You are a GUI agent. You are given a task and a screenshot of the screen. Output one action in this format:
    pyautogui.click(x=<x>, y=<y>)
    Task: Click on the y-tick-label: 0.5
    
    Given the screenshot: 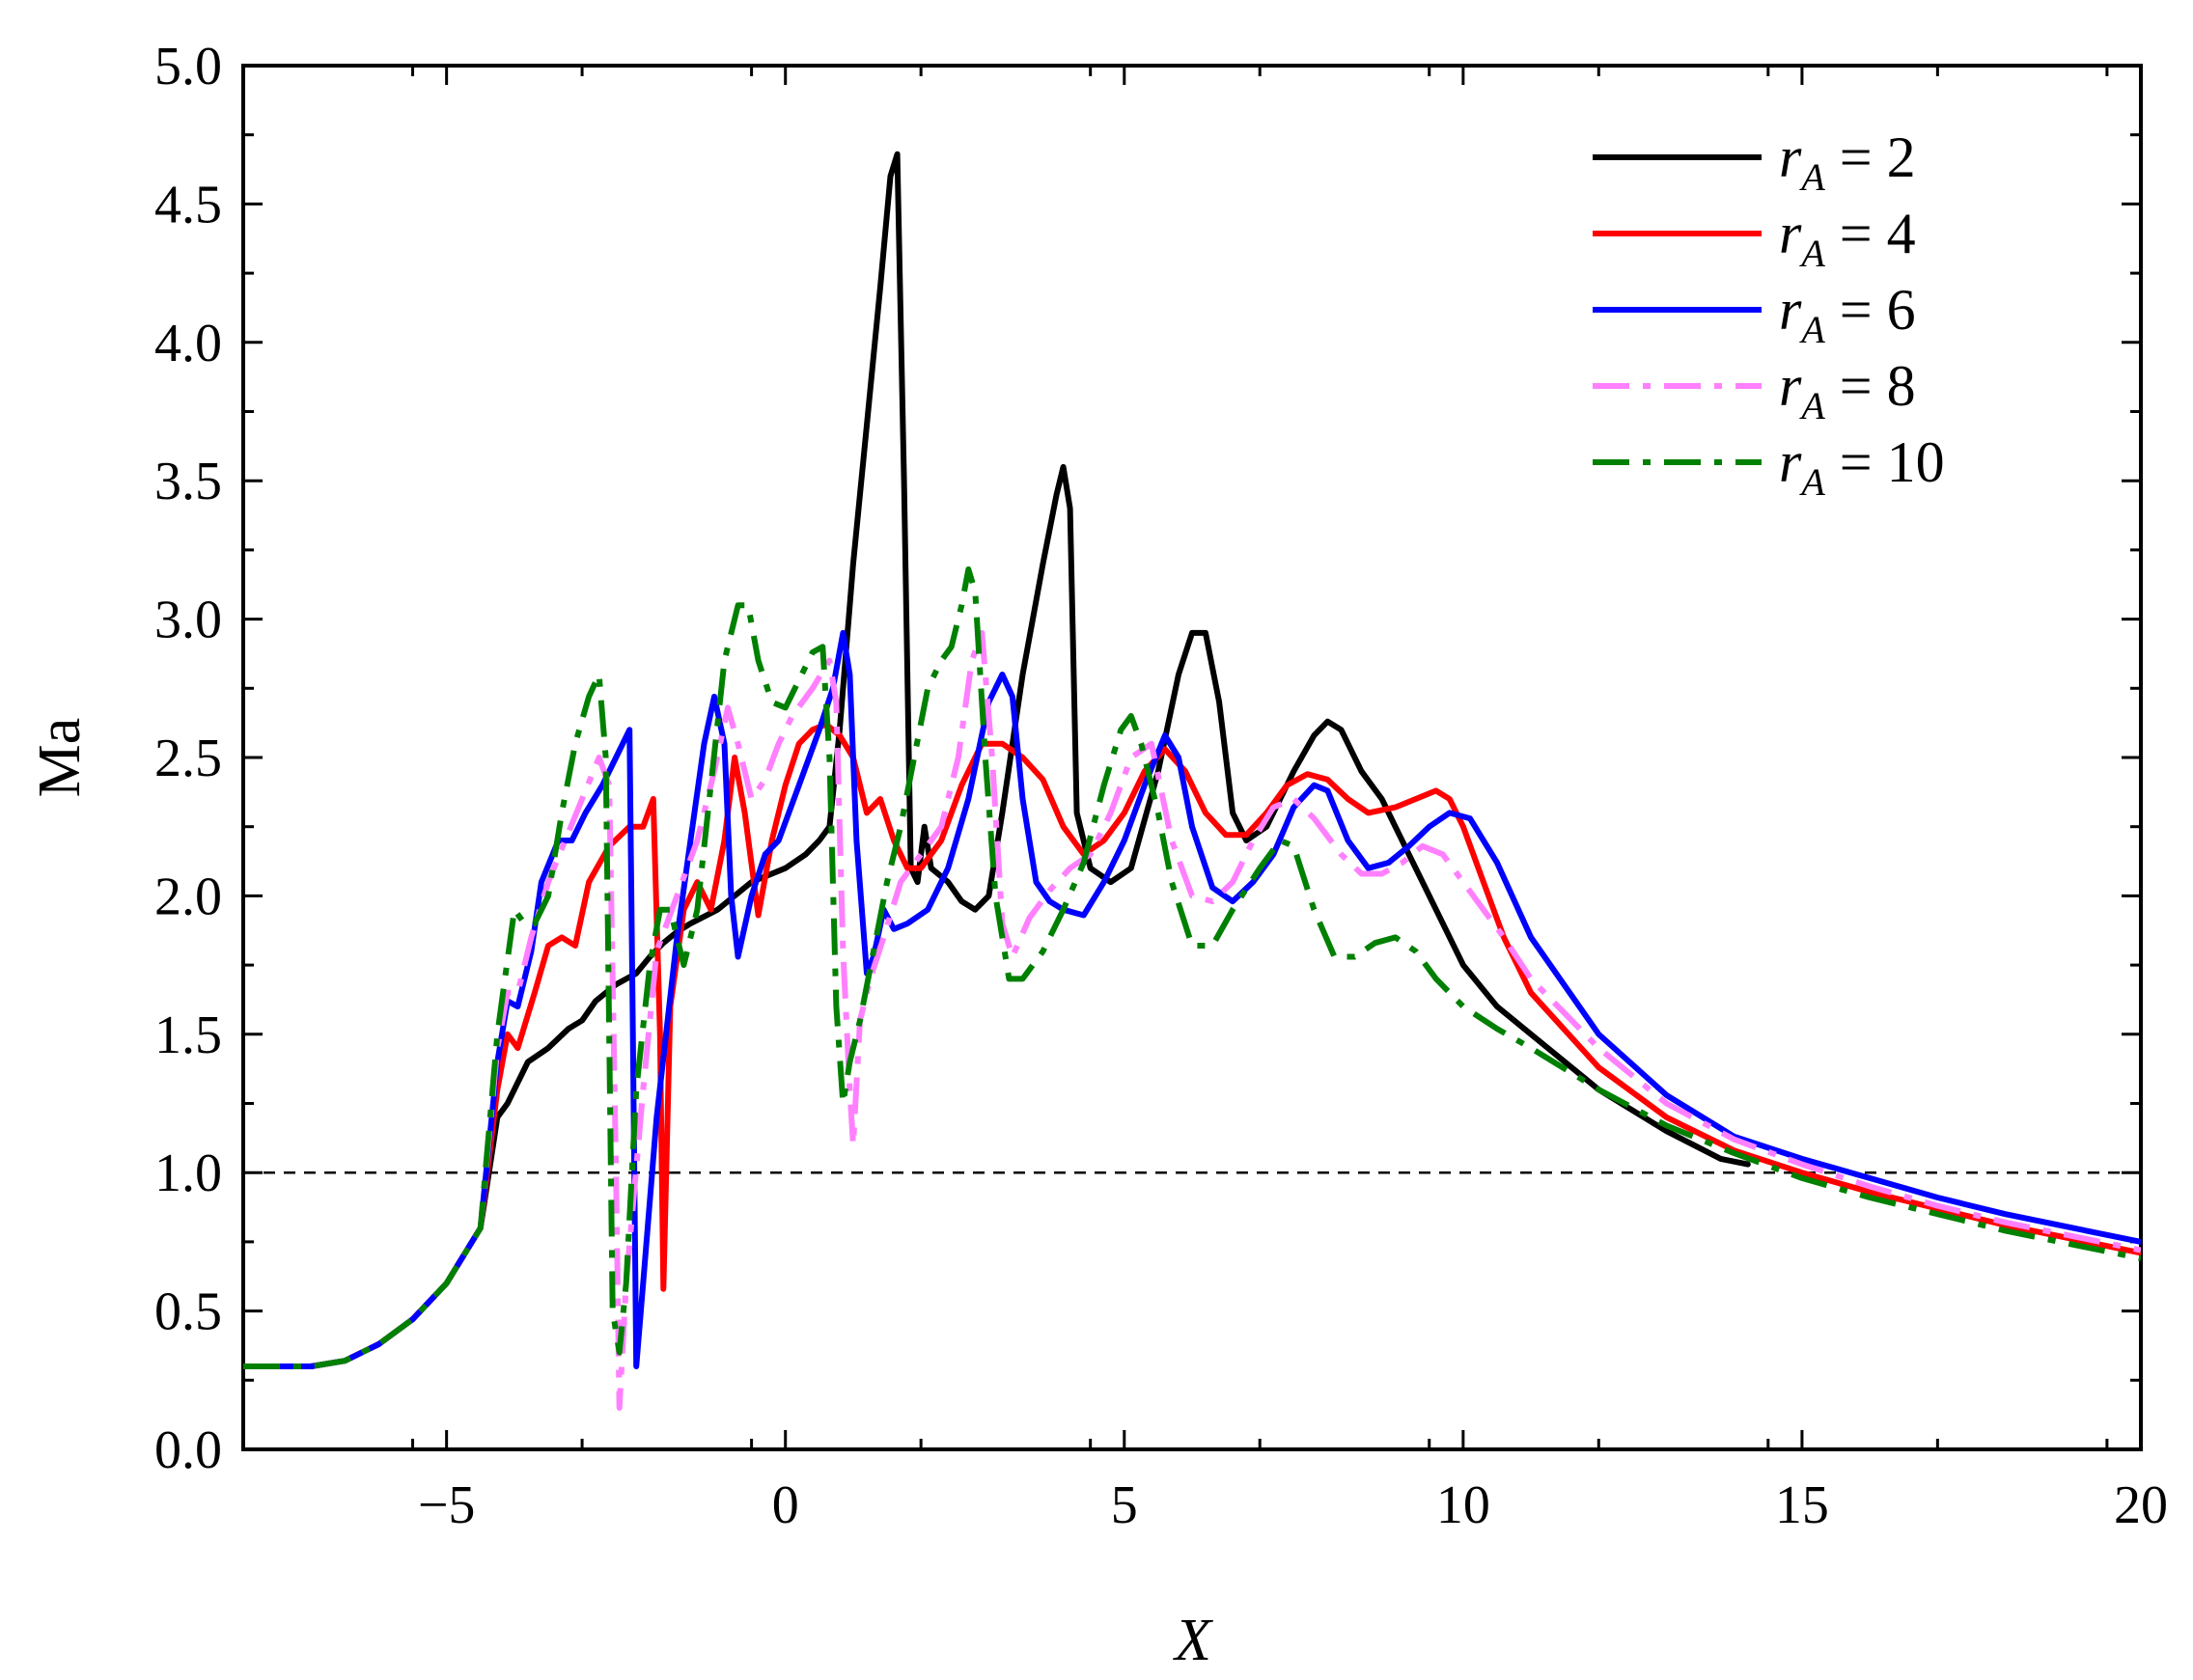 What is the action you would take?
    pyautogui.click(x=188, y=1312)
    